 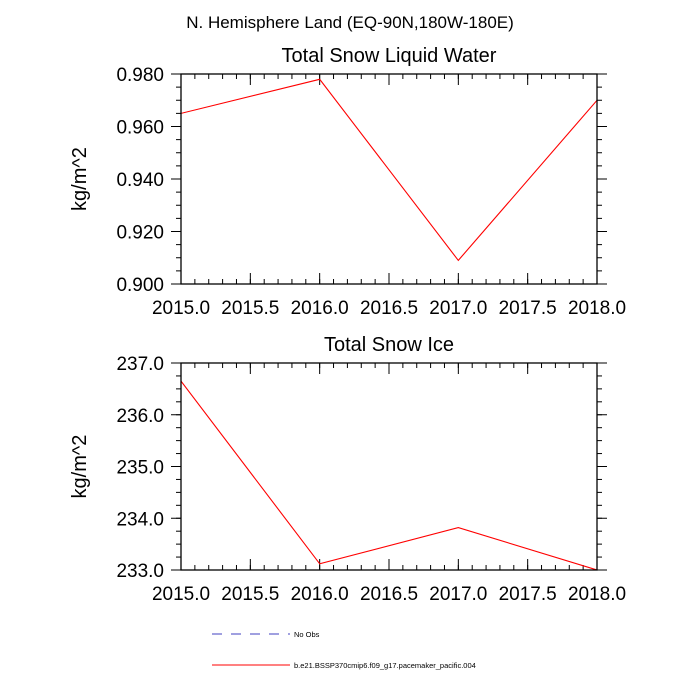 What do you see at coordinates (140, 571) in the screenshot?
I see `y-tick-label: 233.0` at bounding box center [140, 571].